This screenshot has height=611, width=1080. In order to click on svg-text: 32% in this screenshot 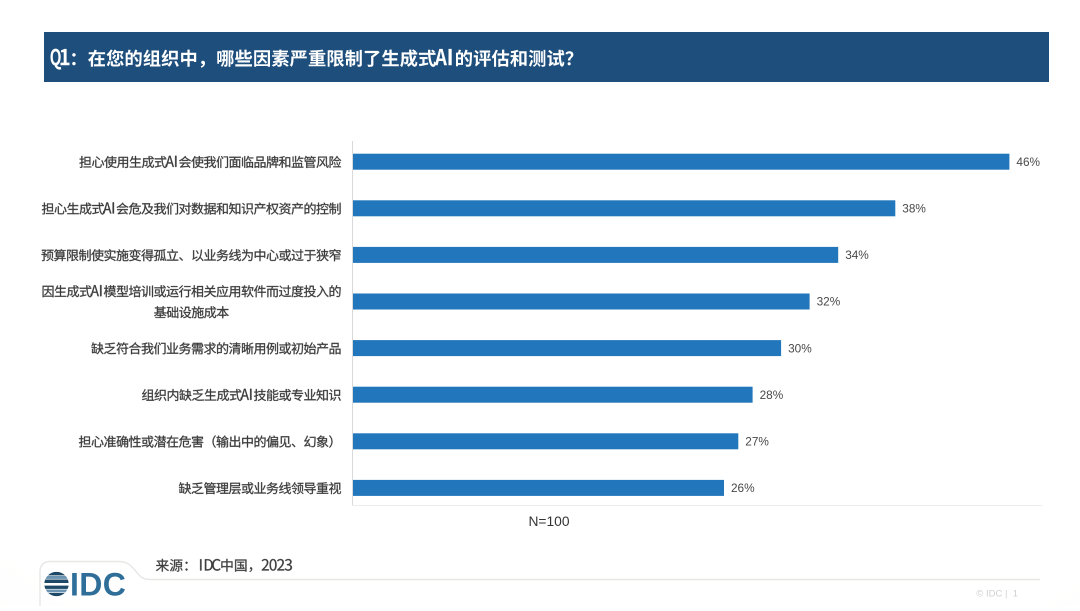, I will do `click(829, 302)`.